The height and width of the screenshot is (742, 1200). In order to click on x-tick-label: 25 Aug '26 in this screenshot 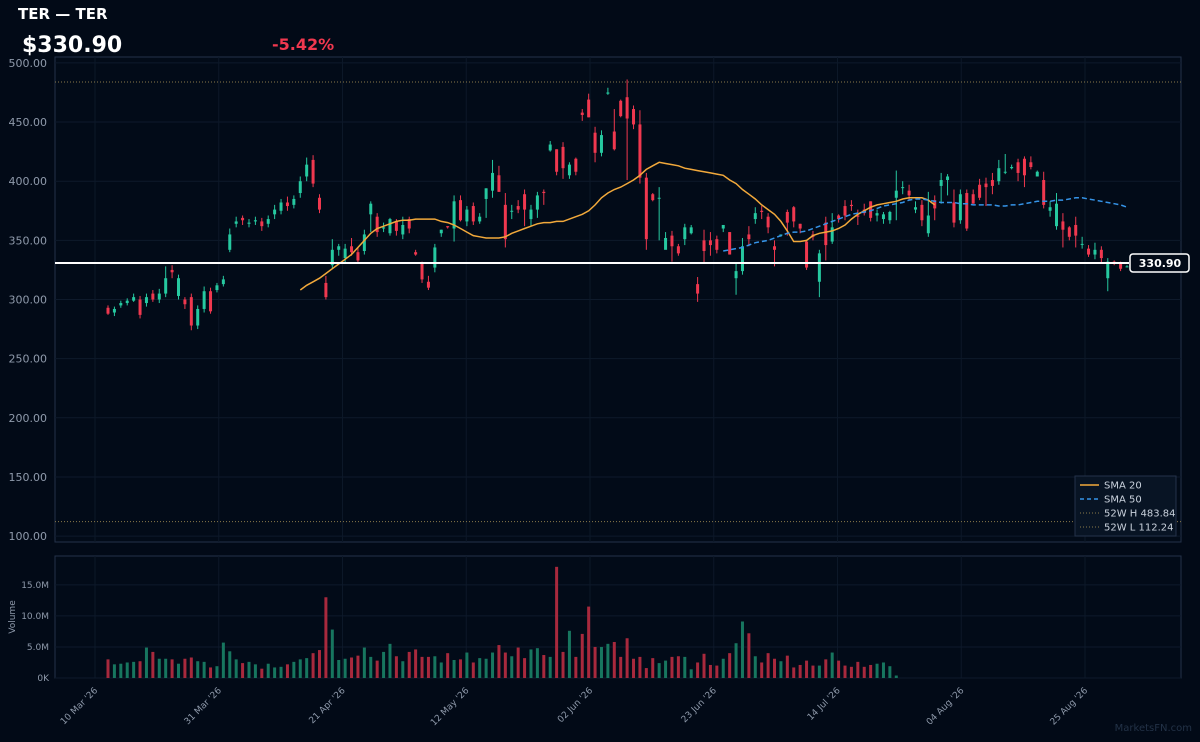, I will do `click(1070, 707)`.